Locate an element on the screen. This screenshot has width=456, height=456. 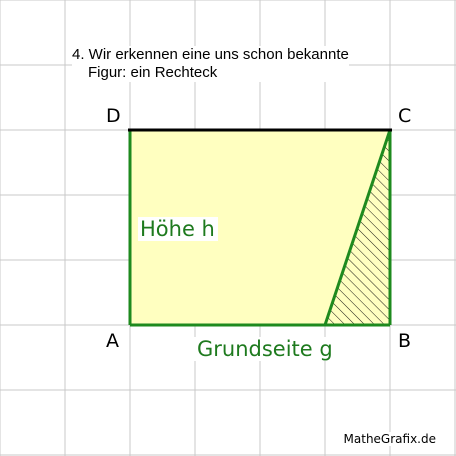
parallelogram-edge is located at coordinates (357, 227).